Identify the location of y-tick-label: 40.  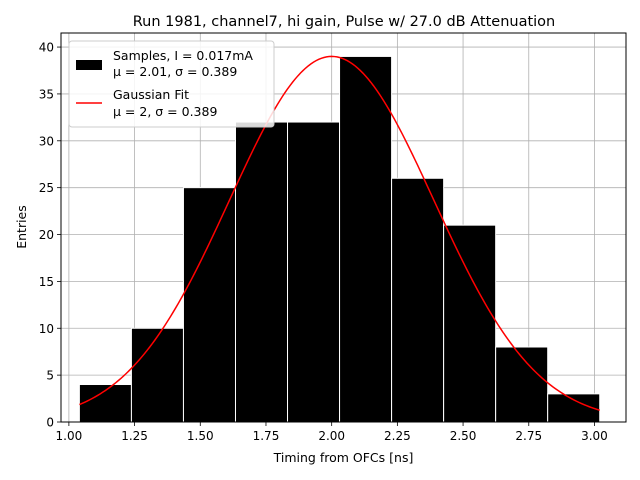
(46, 48).